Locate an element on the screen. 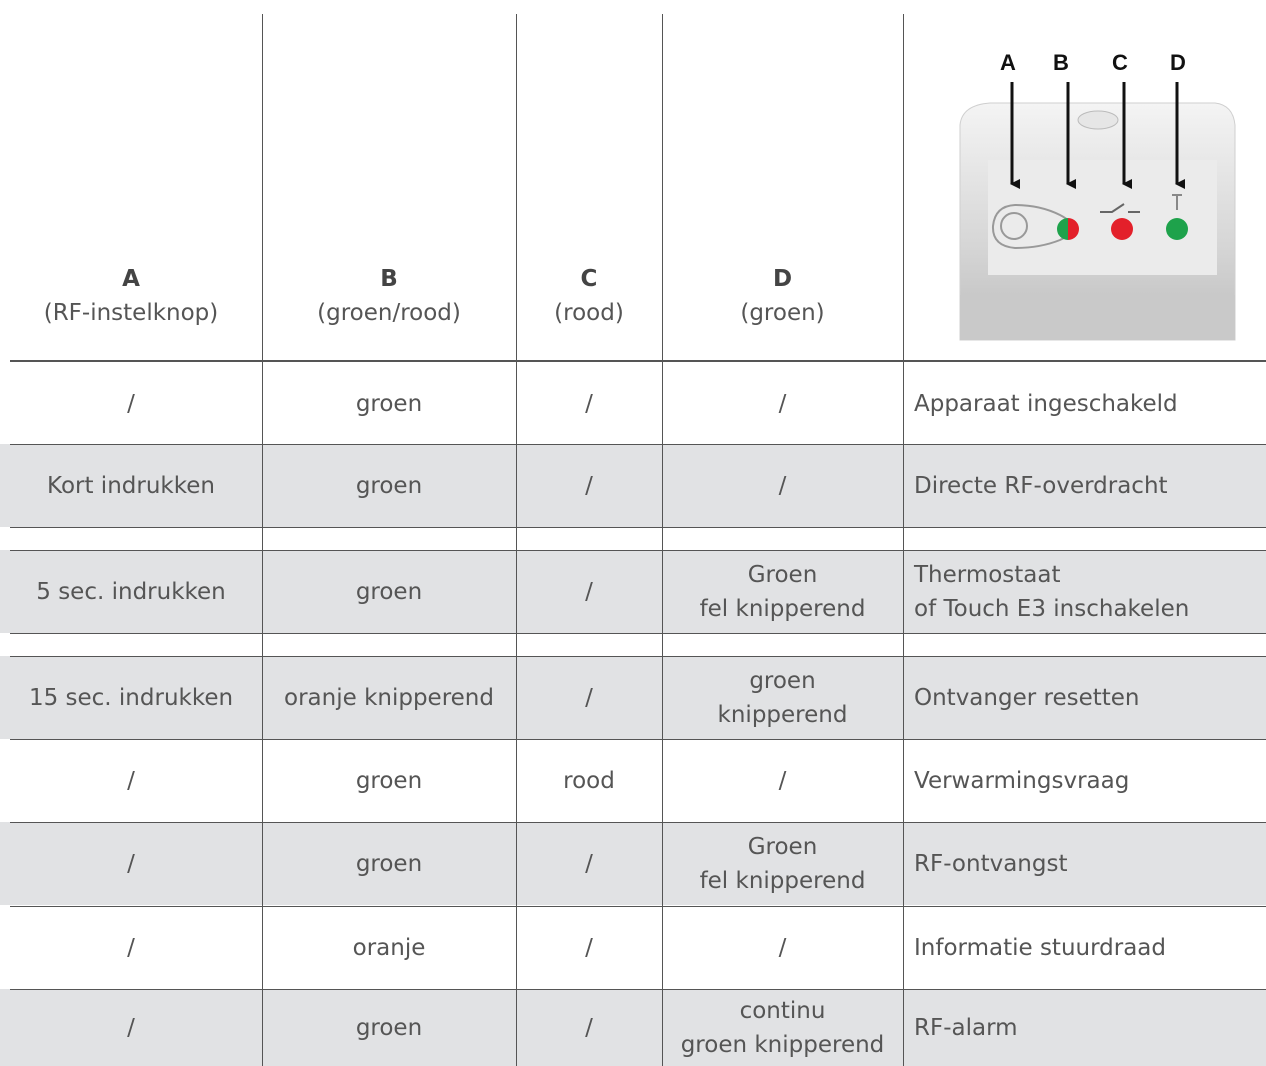  cell-text: RF-ontvangst is located at coordinates (991, 863).